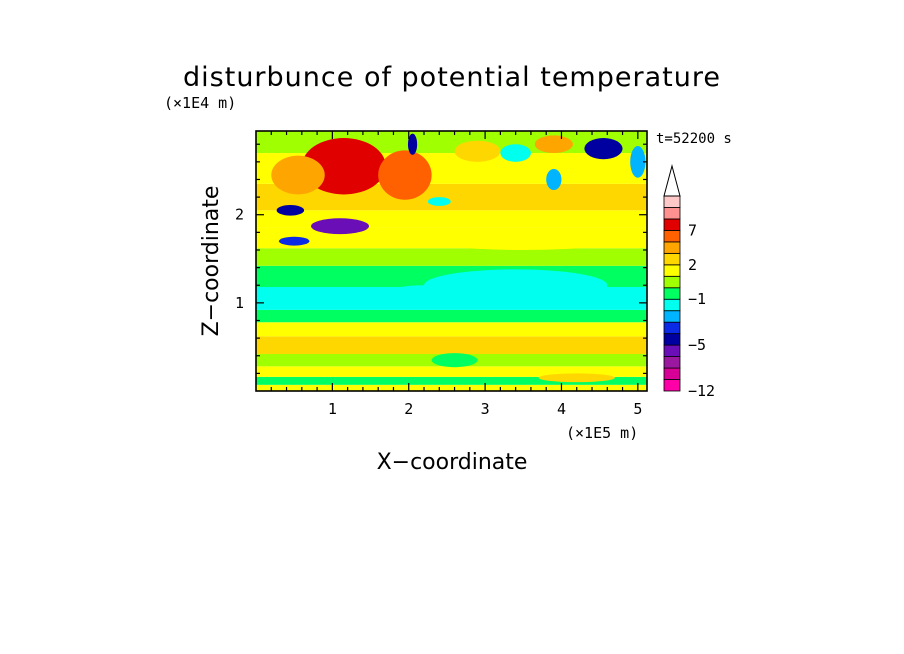 This screenshot has width=904, height=654. Describe the element at coordinates (692, 265) in the screenshot. I see `colorbar-label: 2` at that location.